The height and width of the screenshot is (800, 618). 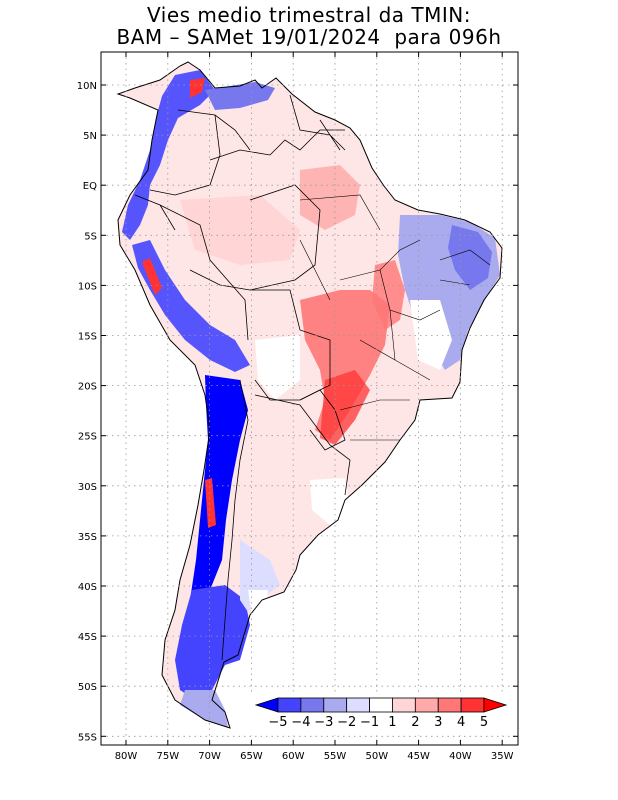 I want to click on colorbar-label: 2, so click(x=415, y=722).